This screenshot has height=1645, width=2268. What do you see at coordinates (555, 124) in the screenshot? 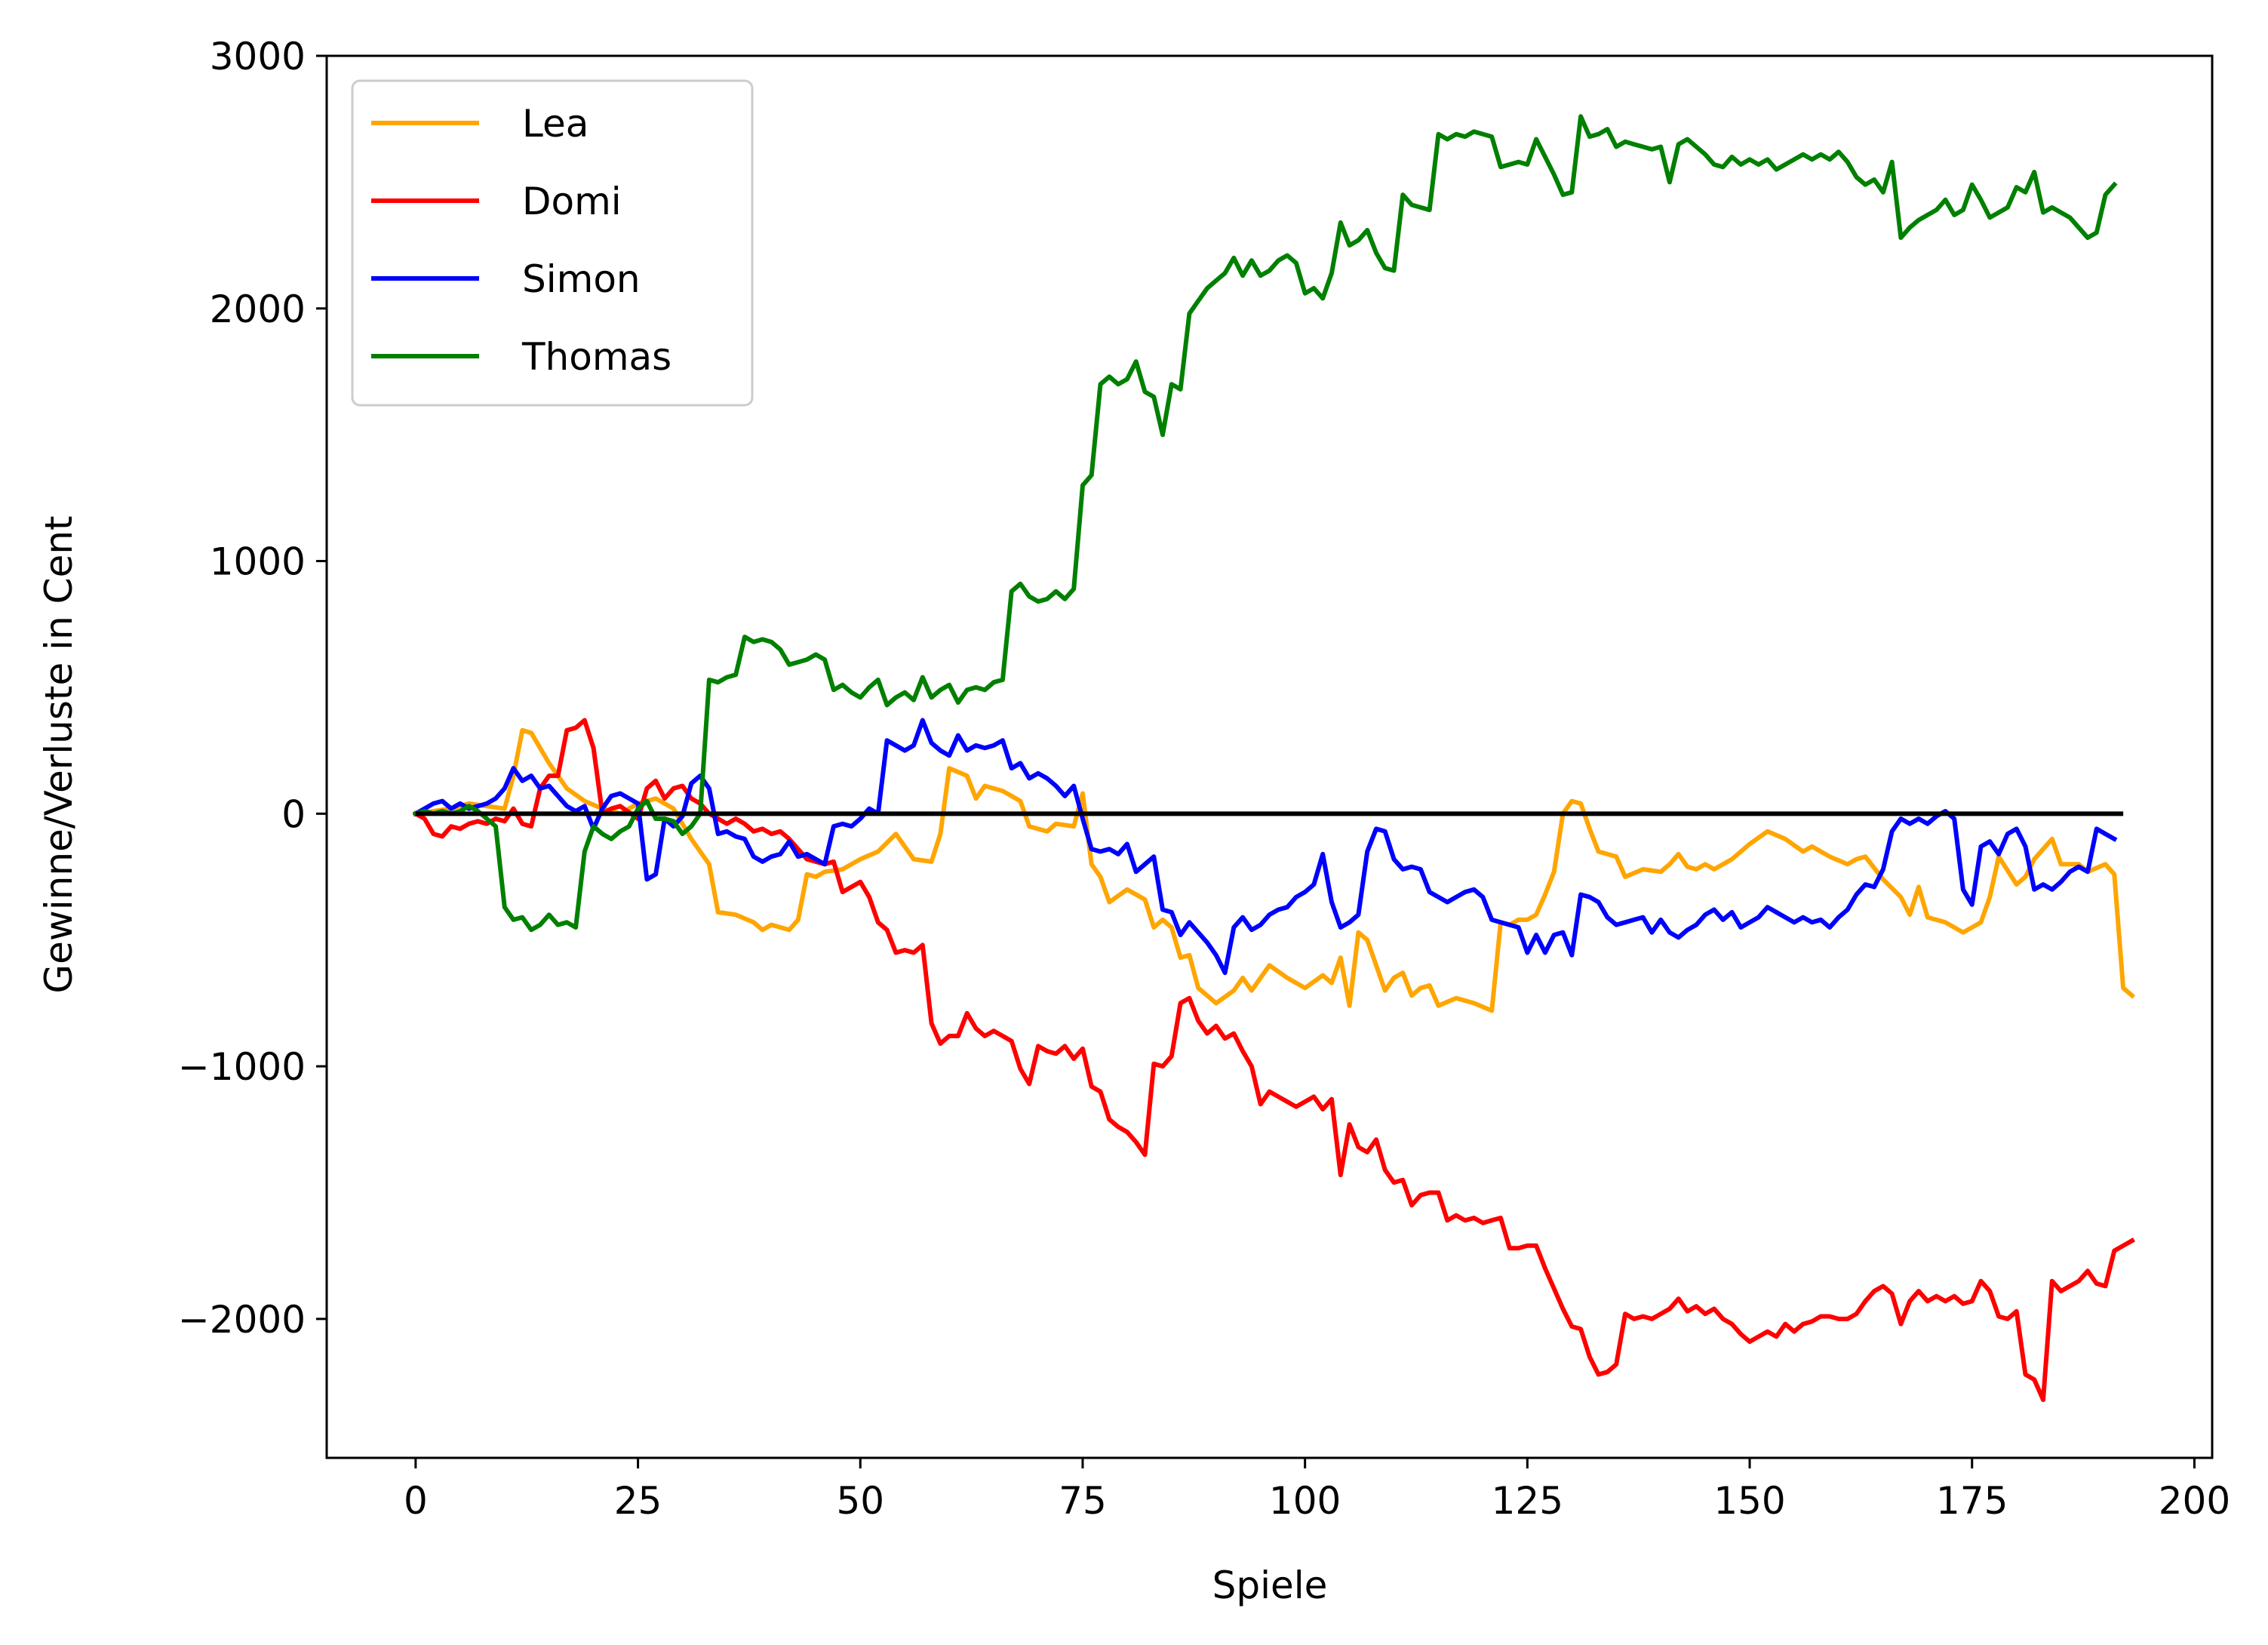
I see `legend-label-lea: Lea` at bounding box center [555, 124].